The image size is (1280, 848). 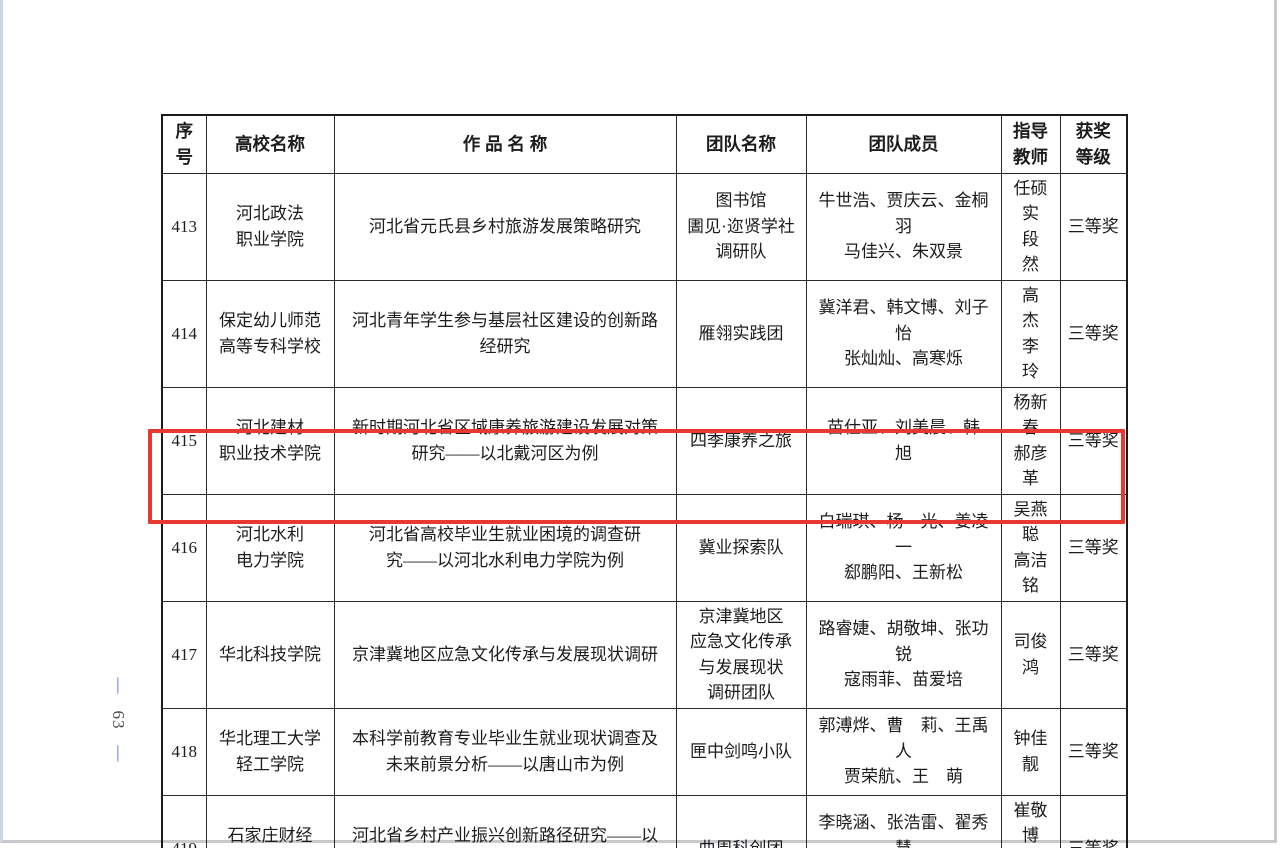 I want to click on cell-work: 河北青年学生参与基层社区建设的创新路 经研究, so click(x=505, y=333).